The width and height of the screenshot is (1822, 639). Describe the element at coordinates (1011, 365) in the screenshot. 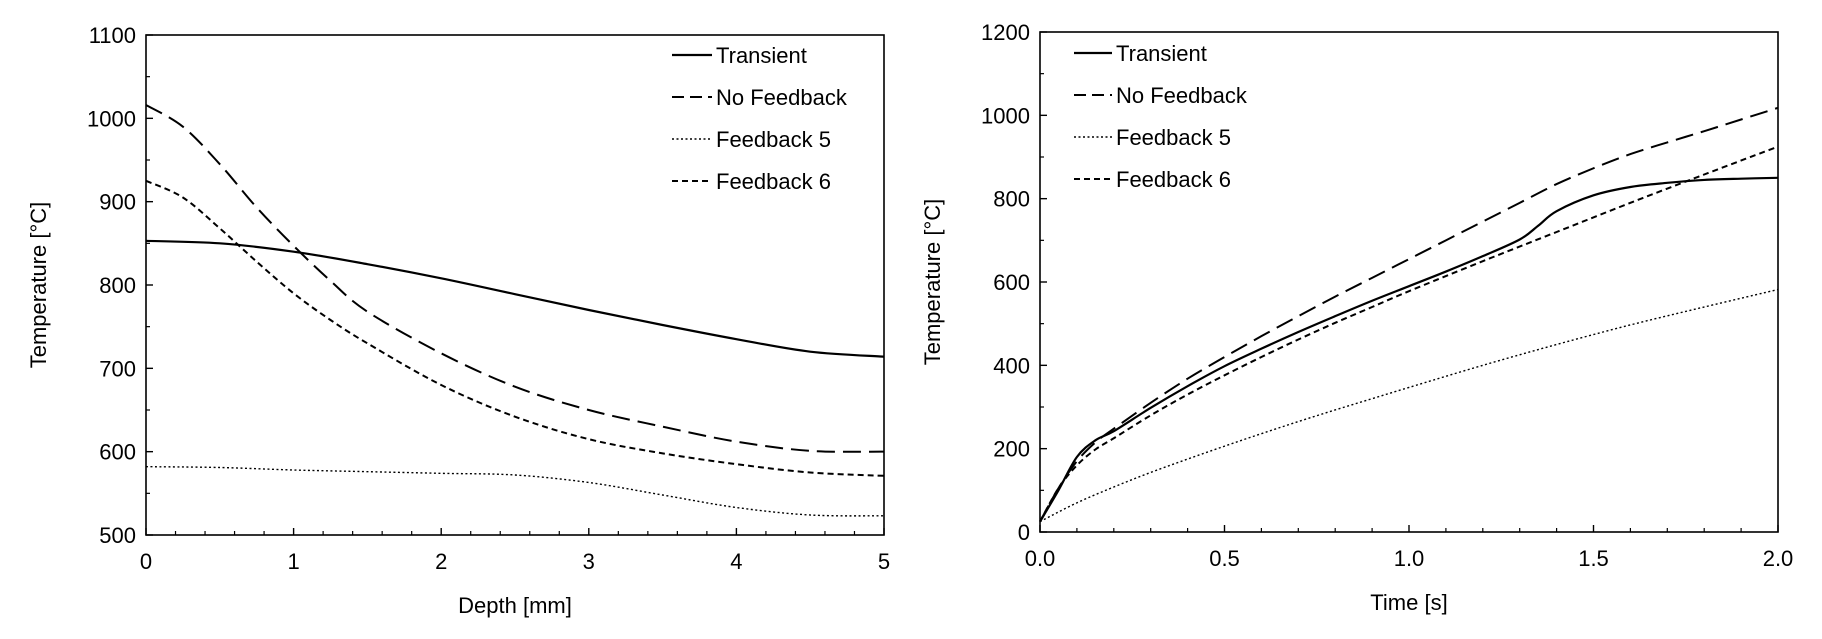

I see `y-tick-label: 400` at that location.